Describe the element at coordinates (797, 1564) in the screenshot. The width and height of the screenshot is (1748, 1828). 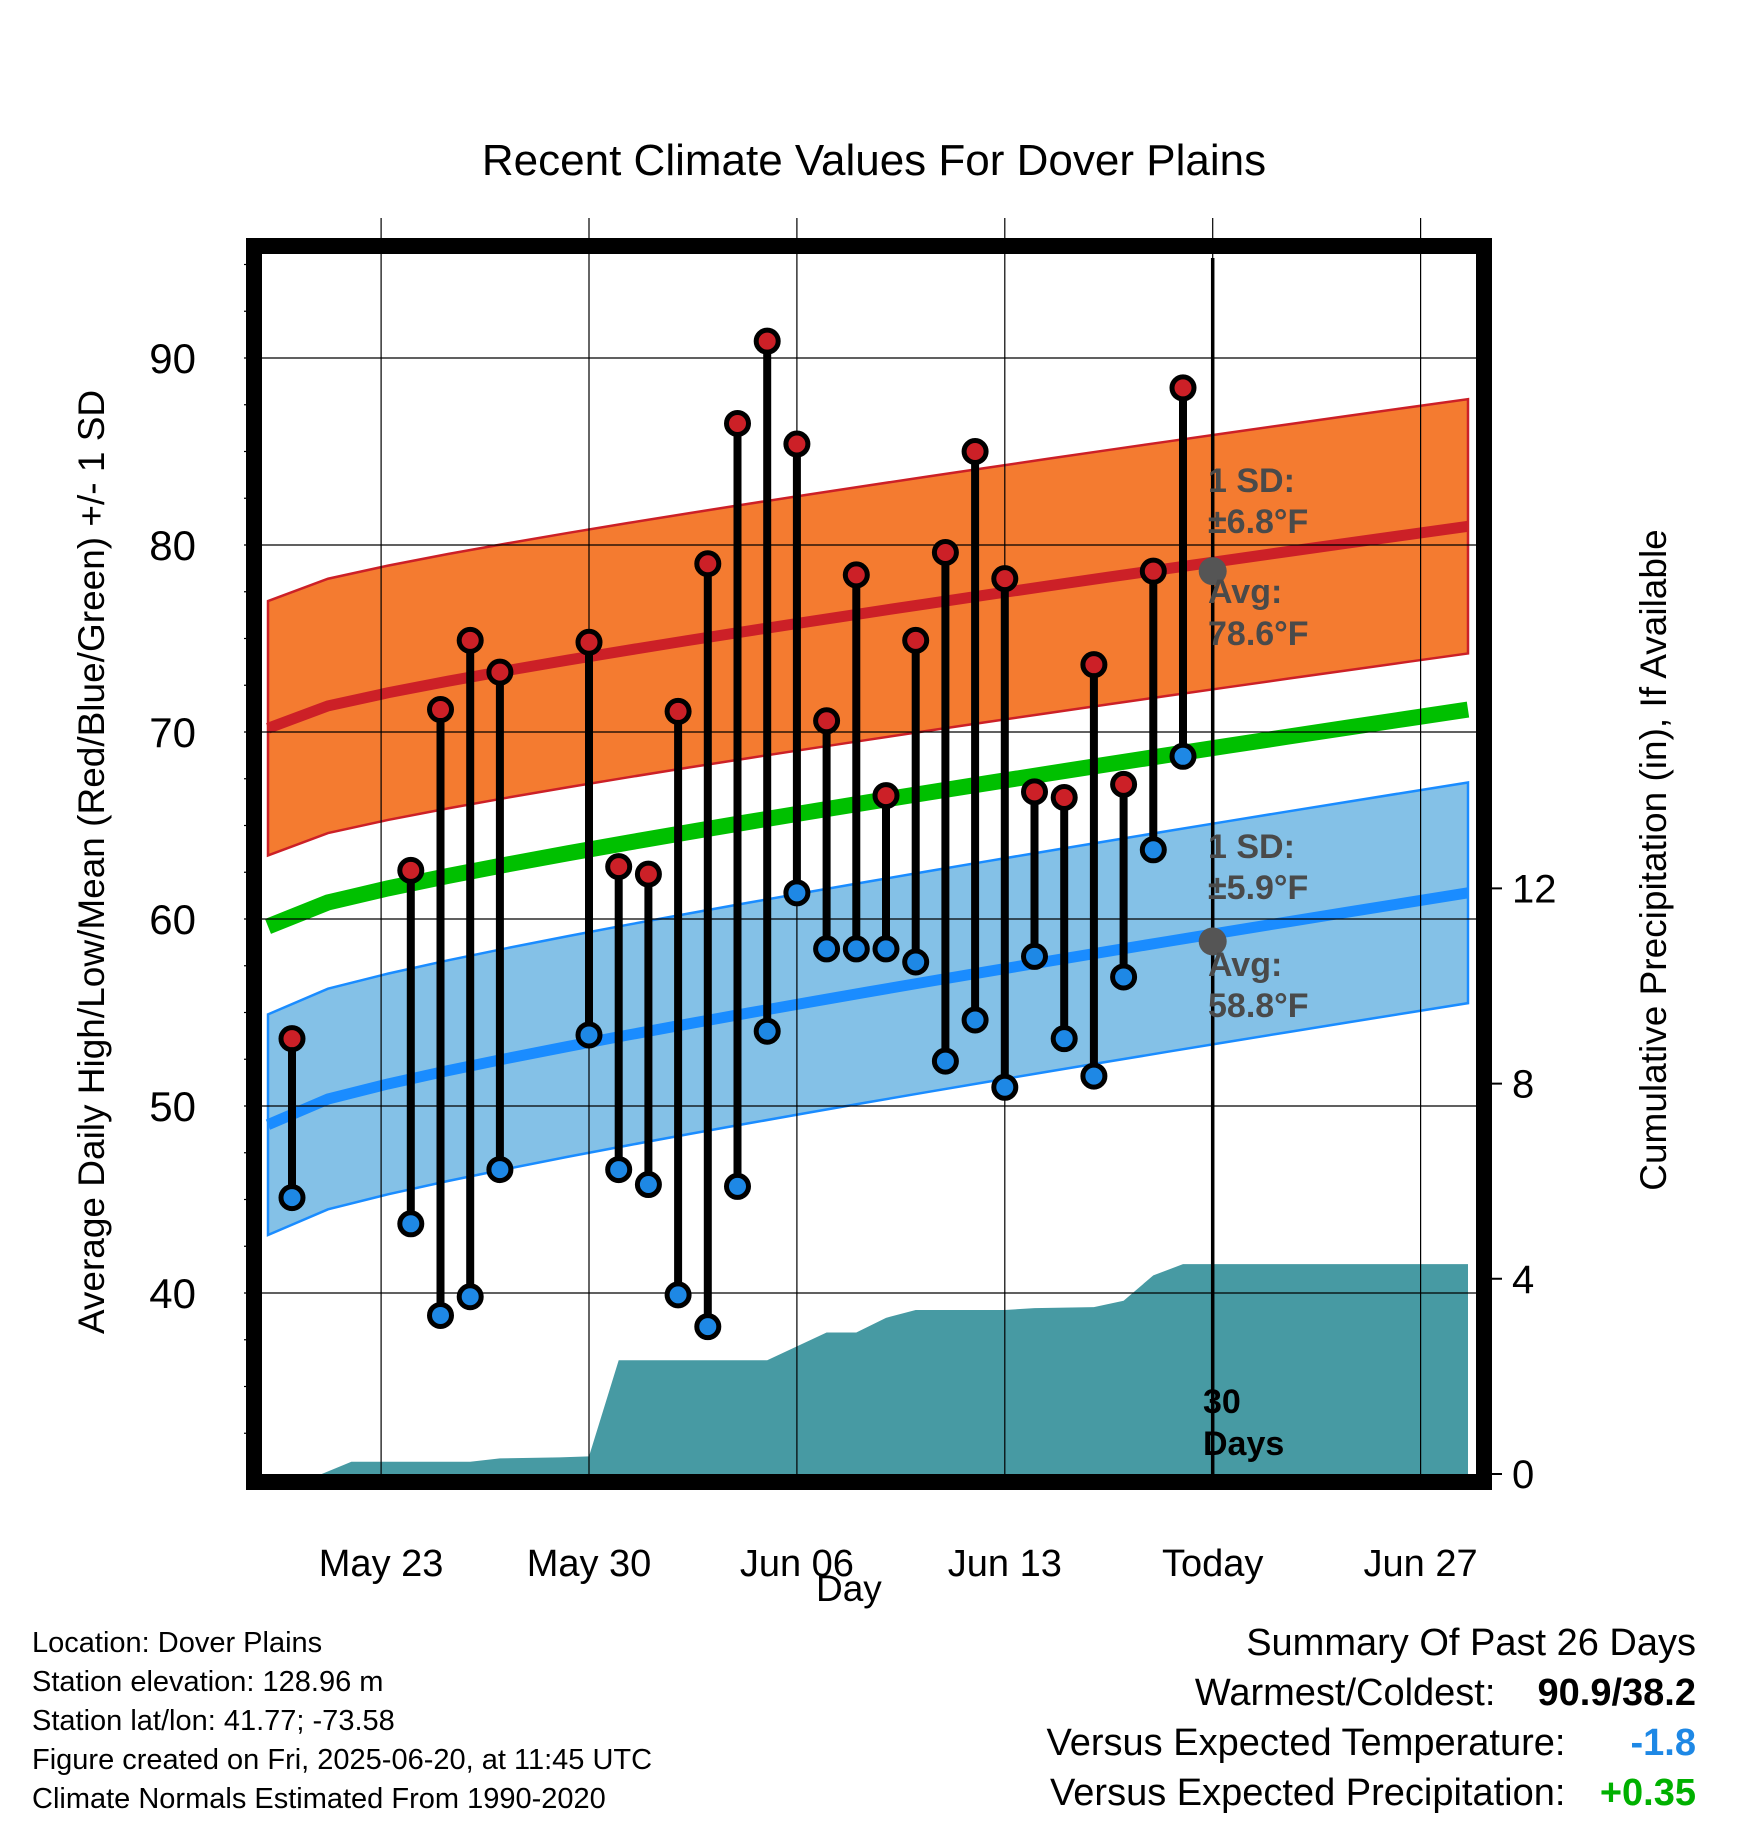
I see `x-tick-label: Jun 06` at that location.